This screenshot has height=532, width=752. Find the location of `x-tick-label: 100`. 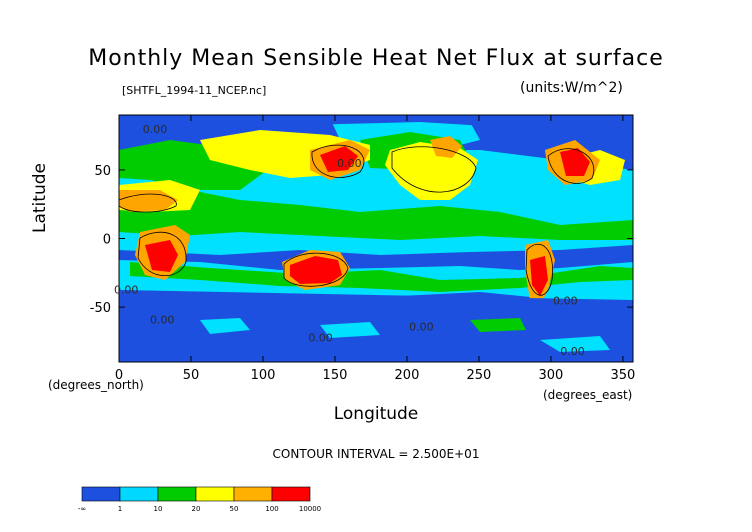

x-tick-label: 100 is located at coordinates (263, 375).